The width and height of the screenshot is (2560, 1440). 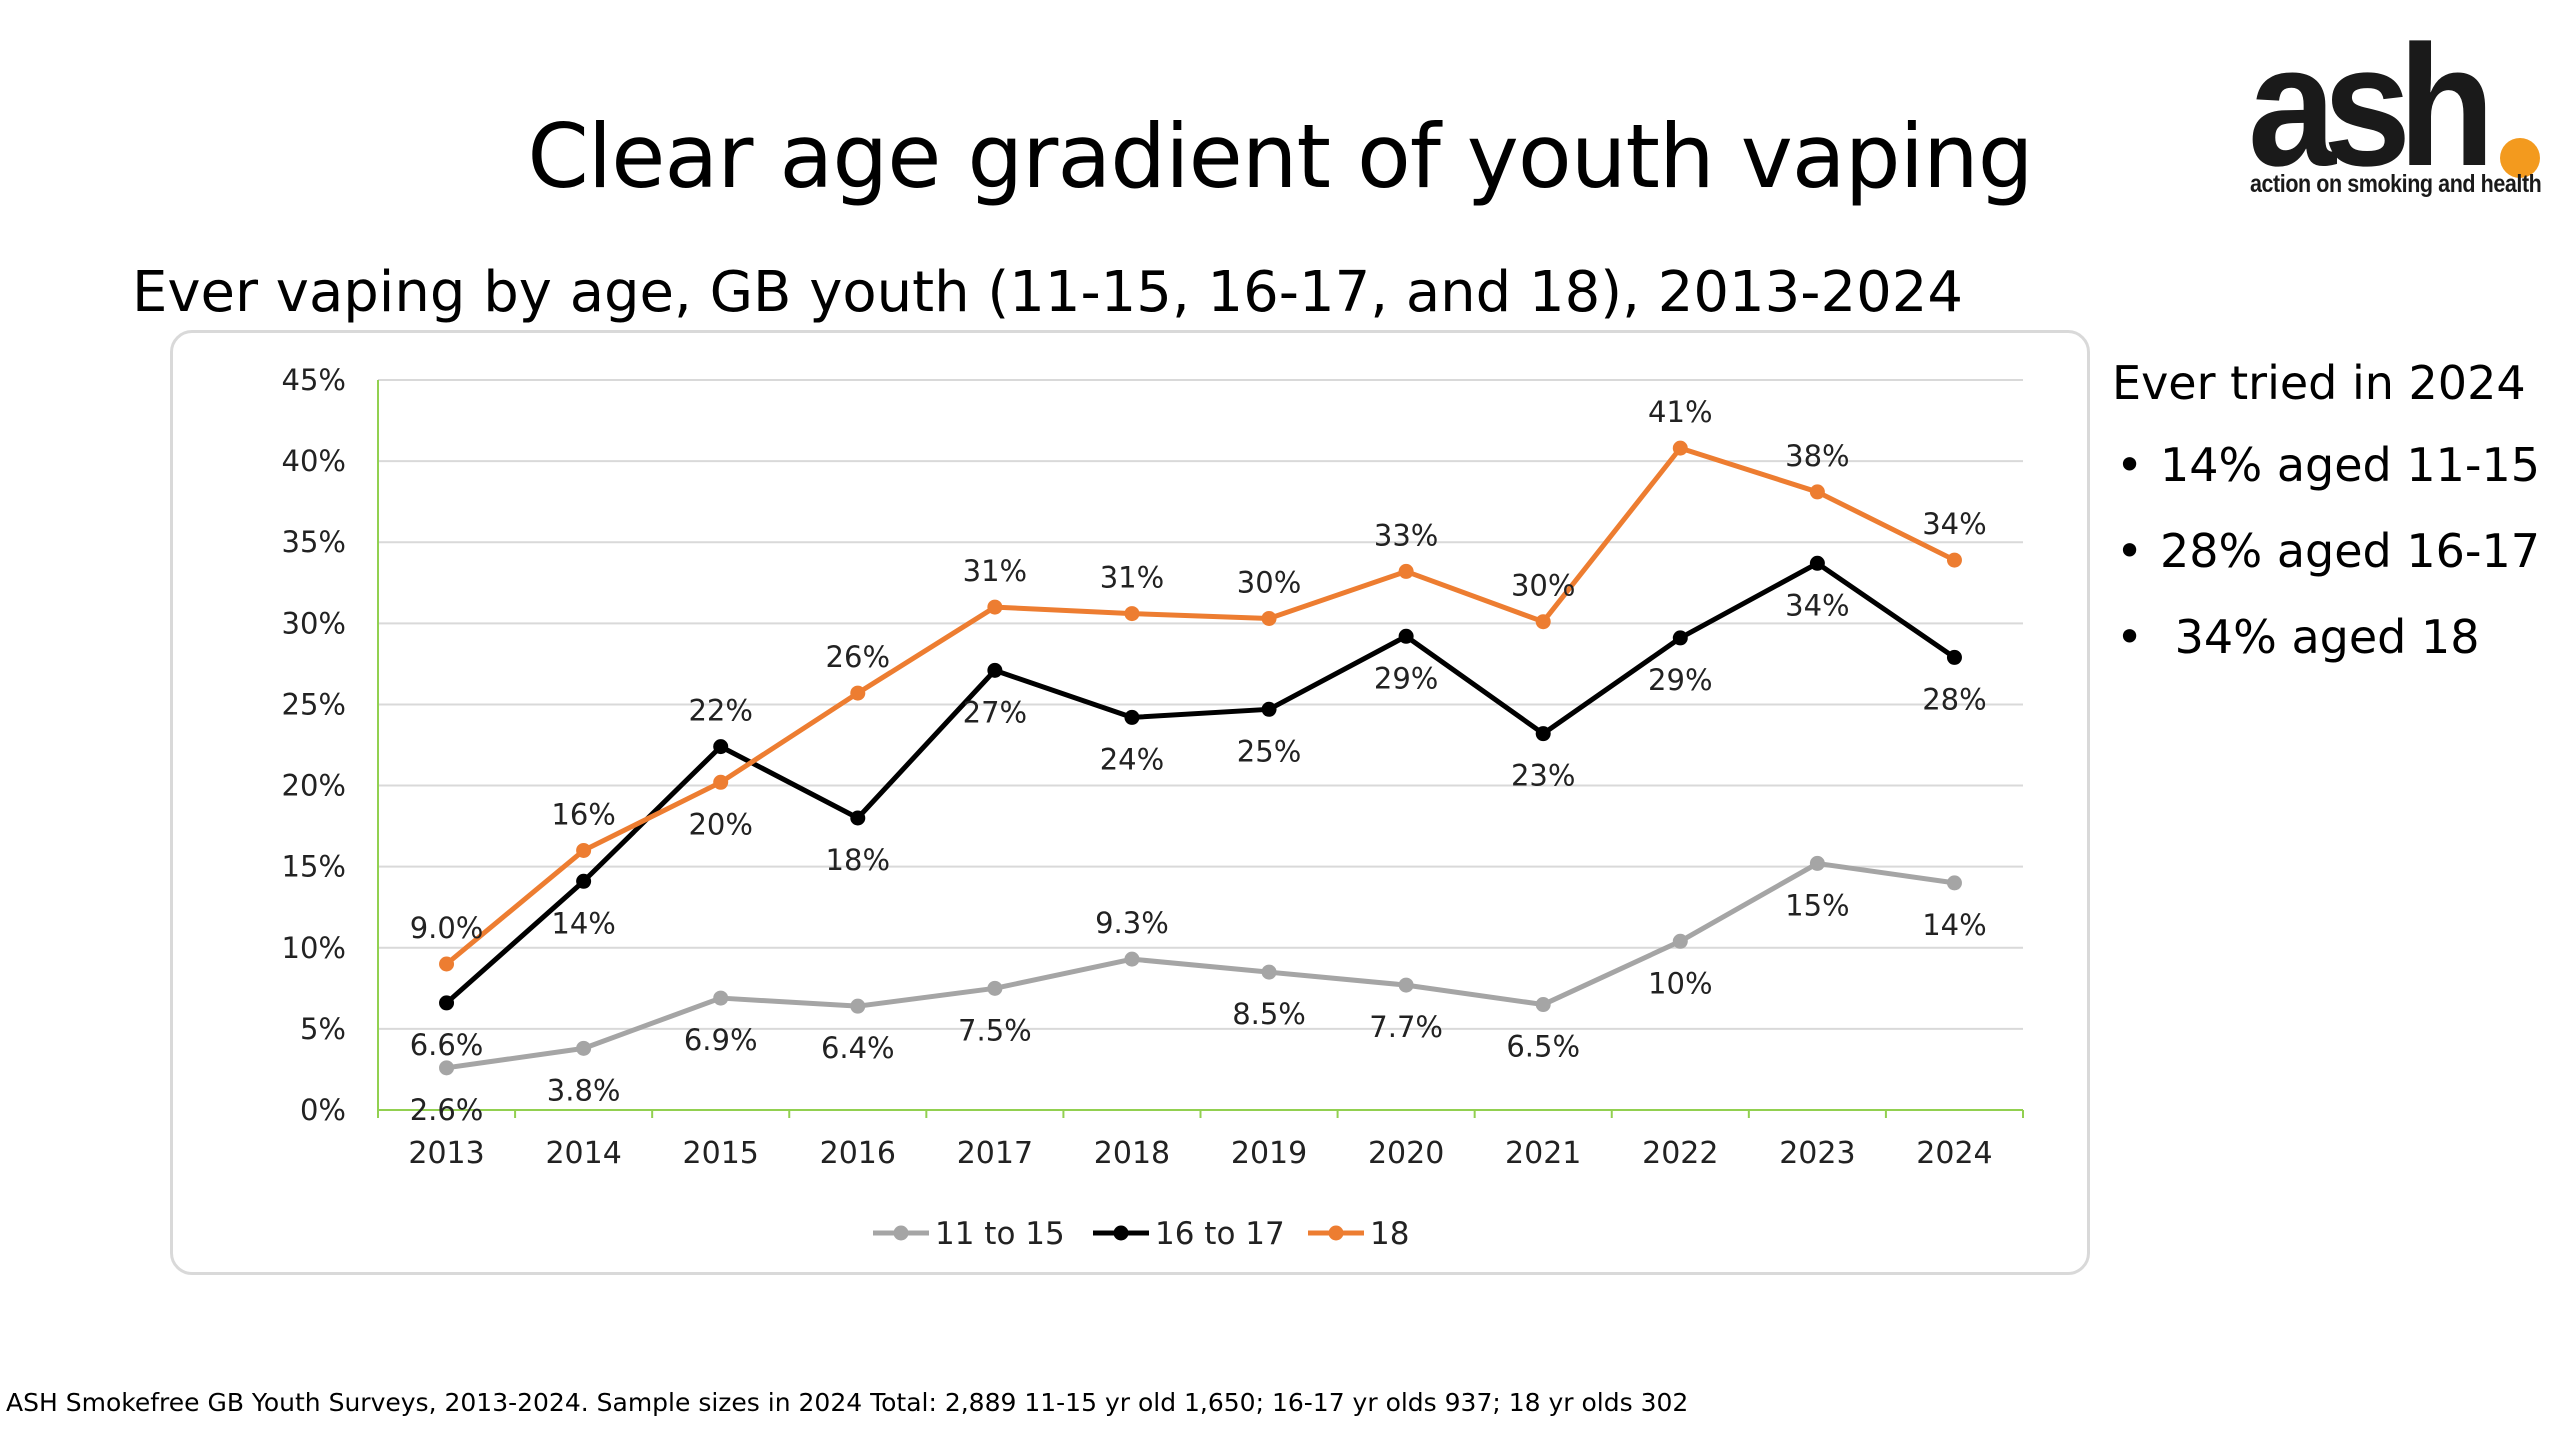 I want to click on x-tick-label: 2023, so click(x=1817, y=1153).